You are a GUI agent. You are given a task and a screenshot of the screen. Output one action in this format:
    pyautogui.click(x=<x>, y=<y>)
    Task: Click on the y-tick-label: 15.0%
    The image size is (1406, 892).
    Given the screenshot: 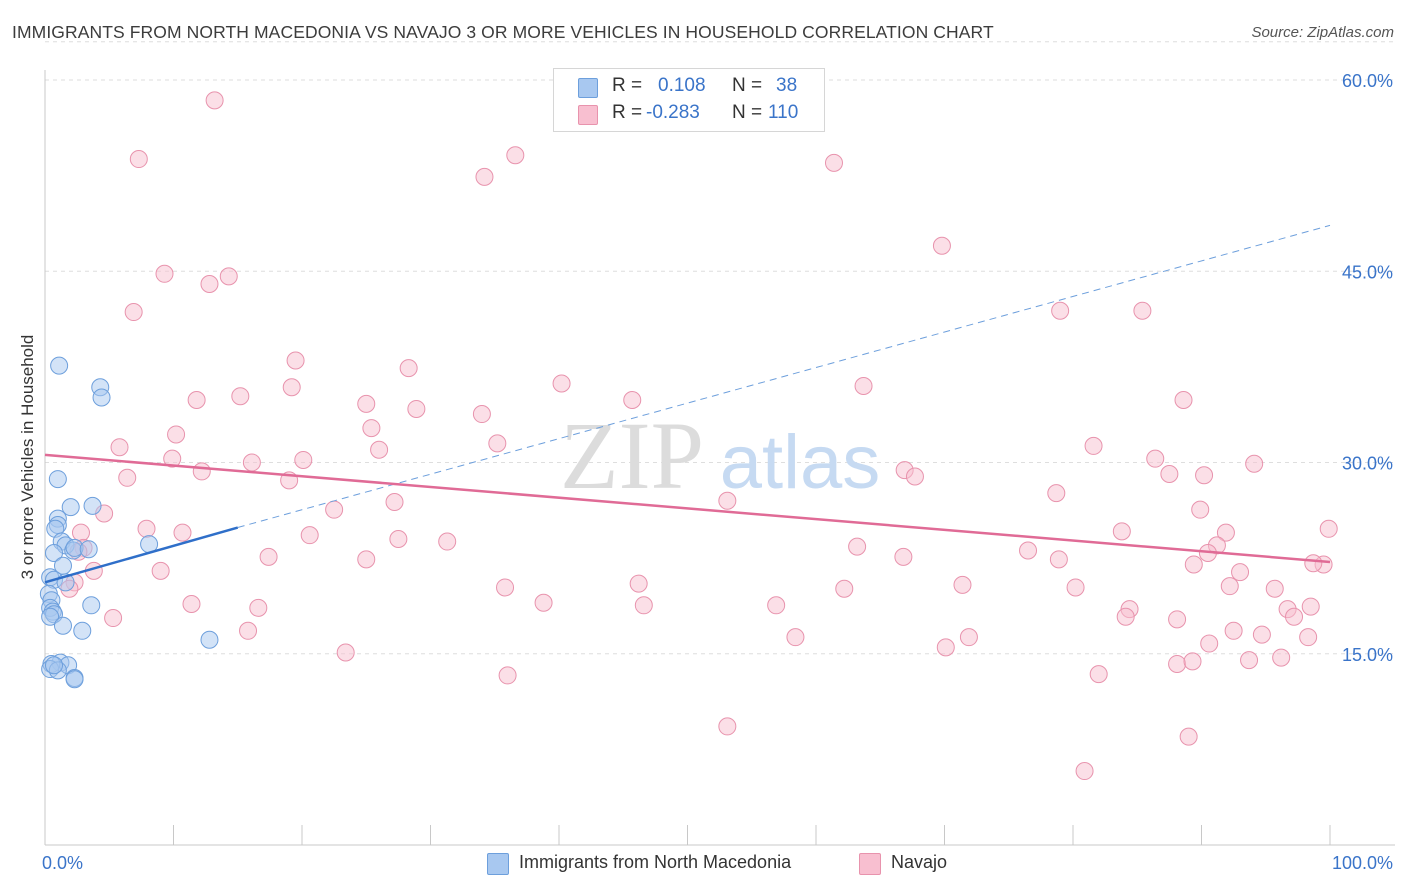 What is the action you would take?
    pyautogui.click(x=1367, y=655)
    